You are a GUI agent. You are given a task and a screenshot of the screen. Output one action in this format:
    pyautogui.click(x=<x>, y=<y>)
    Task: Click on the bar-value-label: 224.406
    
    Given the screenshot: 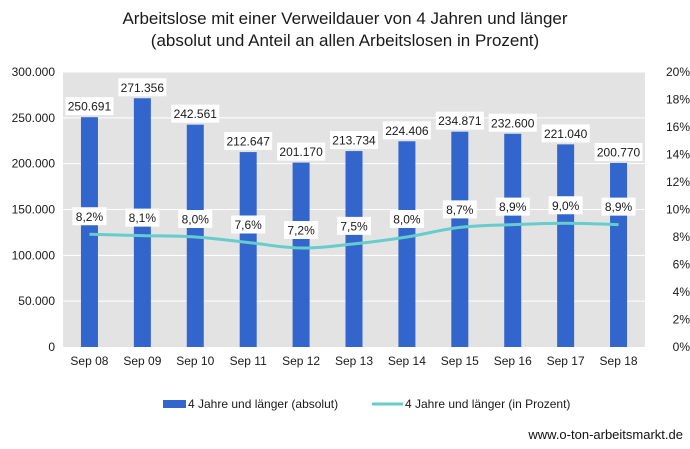 What is the action you would take?
    pyautogui.click(x=407, y=131)
    